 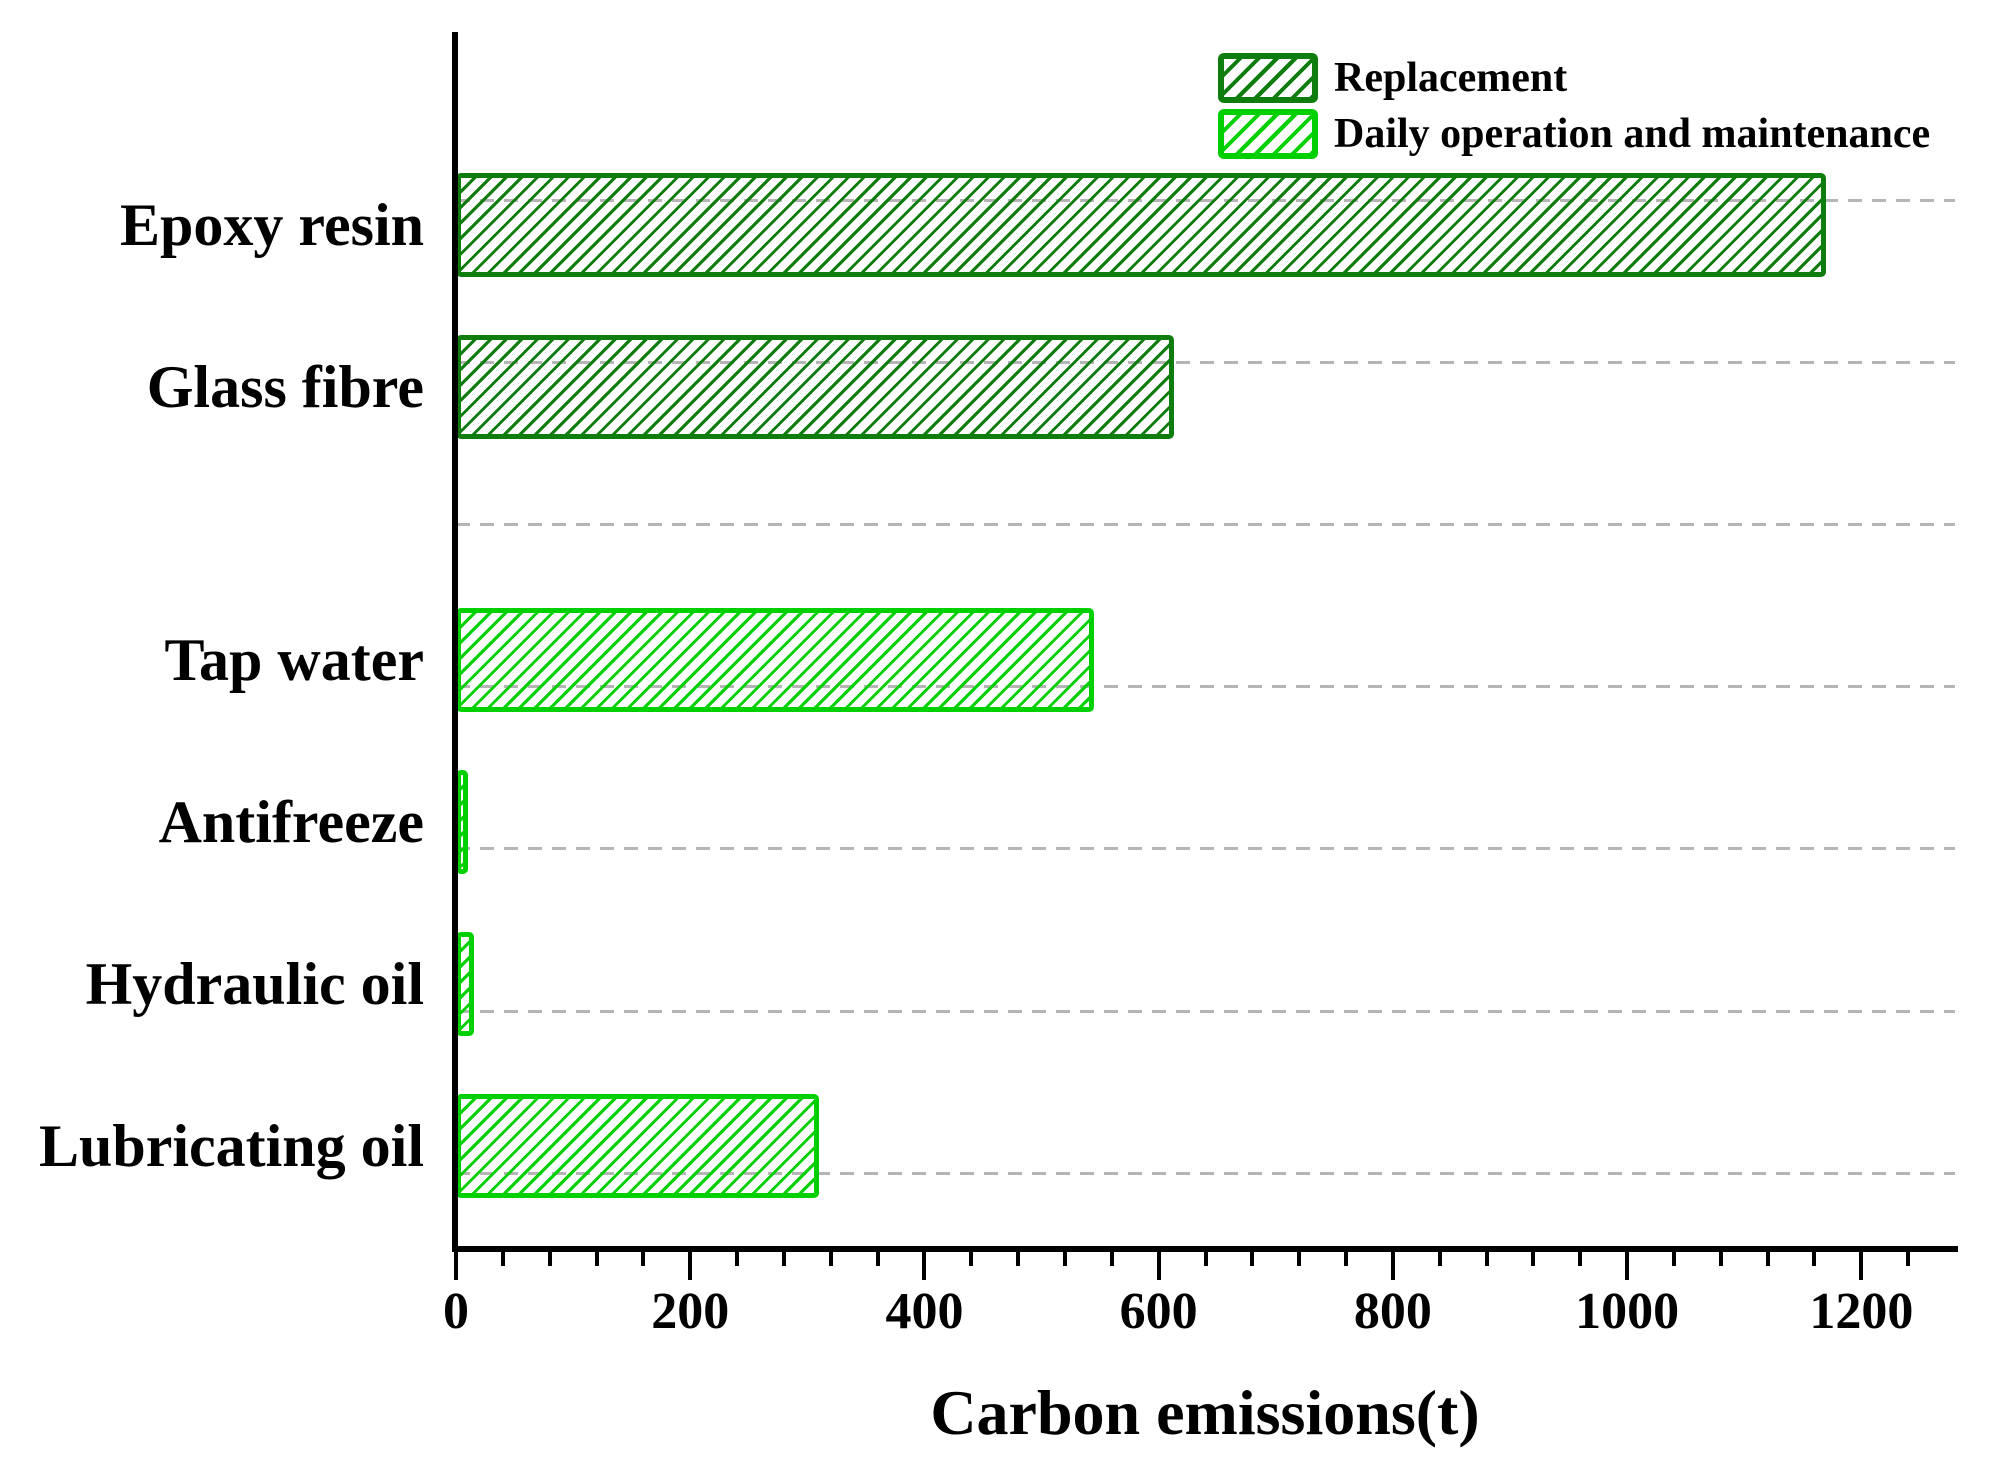 I want to click on legend-label-daily-operation: Daily operation and maintenance, so click(x=1632, y=134).